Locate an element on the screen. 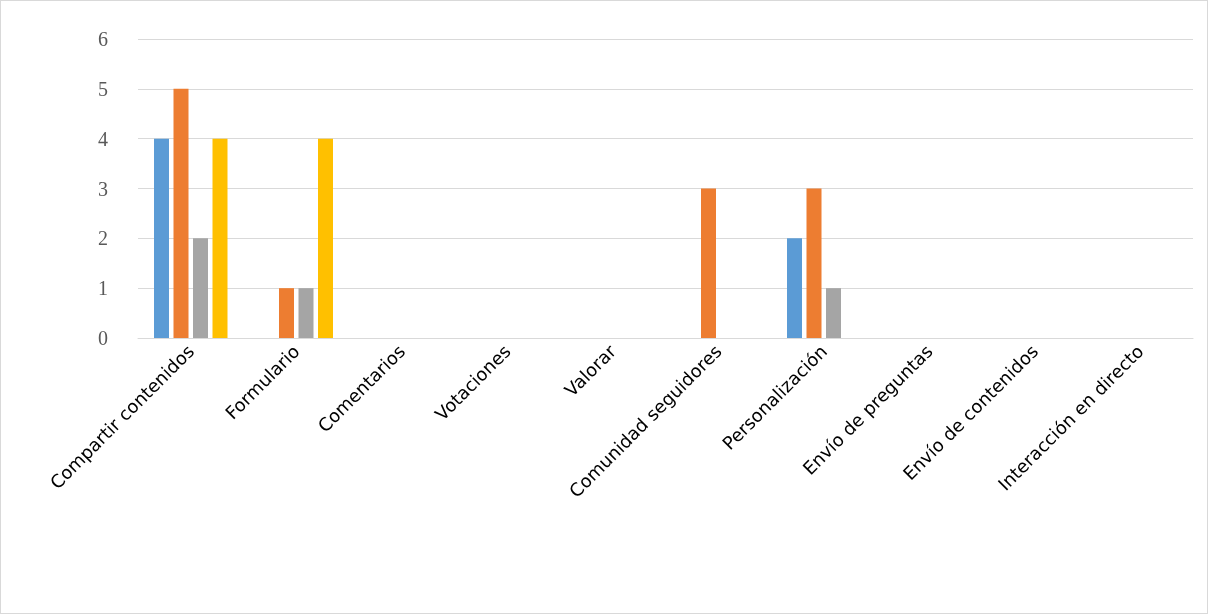 This screenshot has height=614, width=1208. y-tick-label: 2 is located at coordinates (103, 238).